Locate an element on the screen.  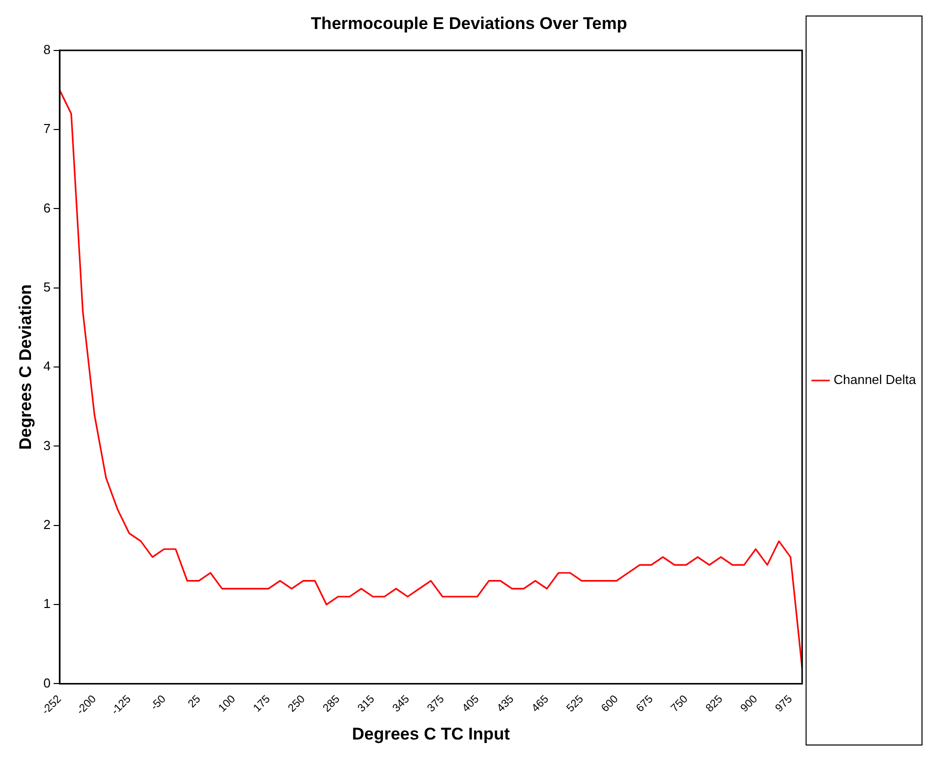
x-tick-label: 285 is located at coordinates (331, 704).